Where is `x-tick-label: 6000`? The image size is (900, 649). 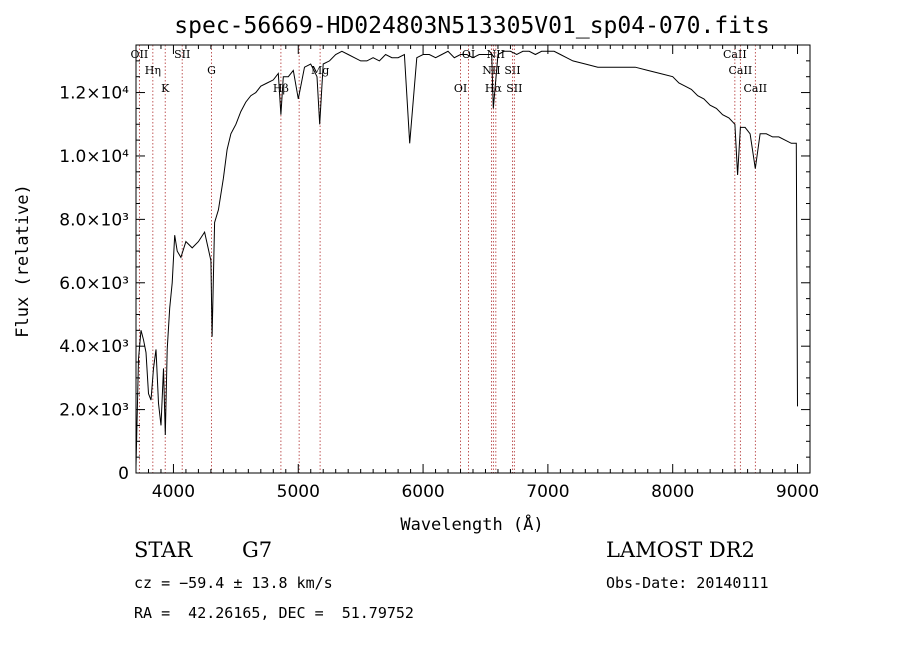 x-tick-label: 6000 is located at coordinates (422, 492).